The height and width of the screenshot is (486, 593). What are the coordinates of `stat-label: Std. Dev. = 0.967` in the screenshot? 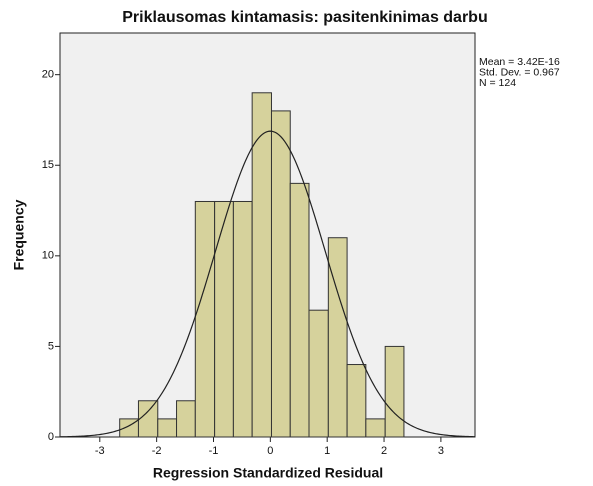 It's located at (519, 72).